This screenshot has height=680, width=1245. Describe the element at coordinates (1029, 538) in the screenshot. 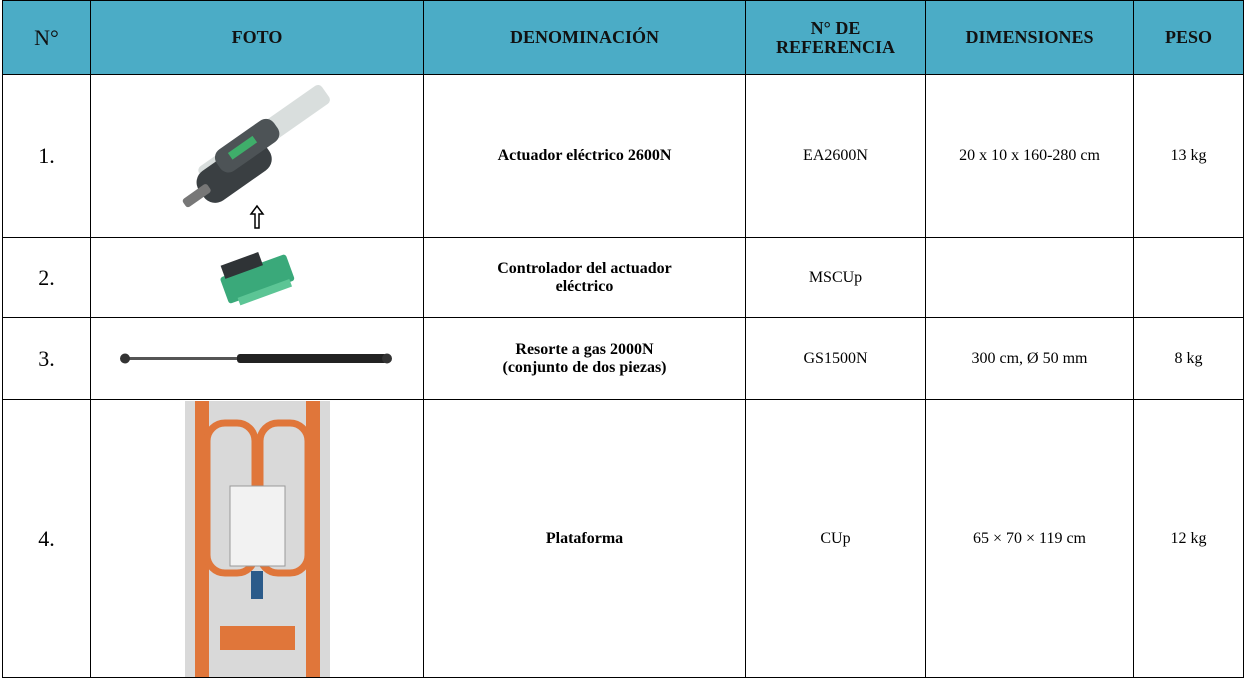

I see `dimensions-cell: 65 × 70 × 119 cm` at that location.